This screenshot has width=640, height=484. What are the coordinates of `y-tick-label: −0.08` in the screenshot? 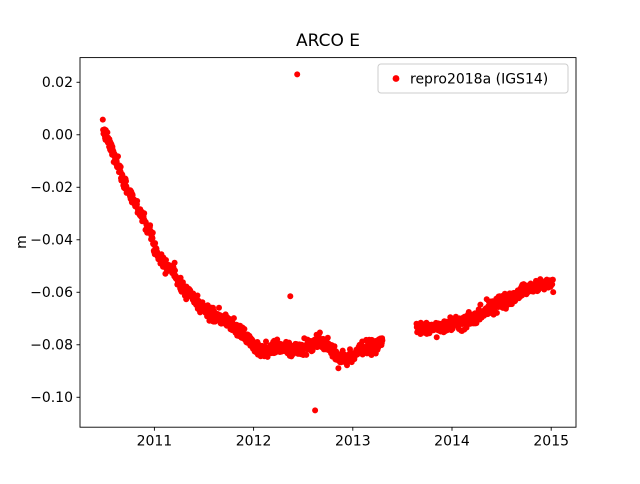 It's located at (51, 346).